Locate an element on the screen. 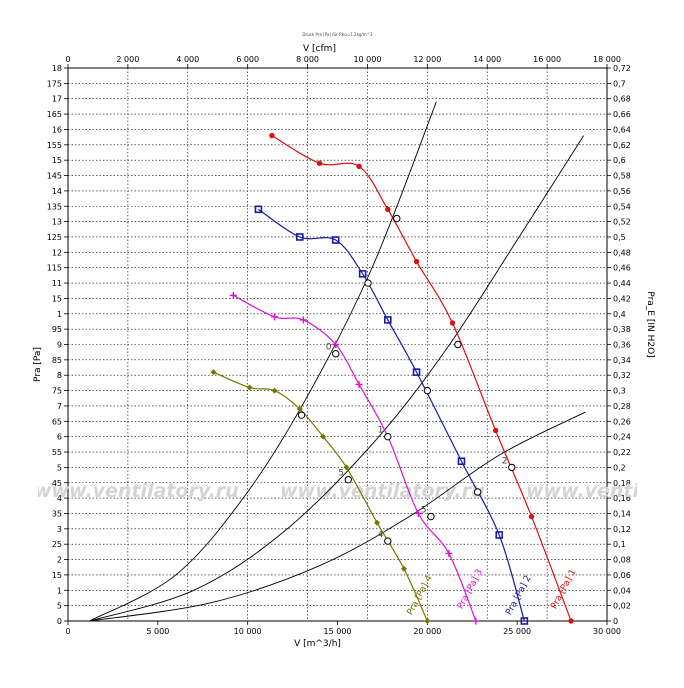 The height and width of the screenshot is (688, 684). x-tick-label: 20 000 is located at coordinates (427, 631).